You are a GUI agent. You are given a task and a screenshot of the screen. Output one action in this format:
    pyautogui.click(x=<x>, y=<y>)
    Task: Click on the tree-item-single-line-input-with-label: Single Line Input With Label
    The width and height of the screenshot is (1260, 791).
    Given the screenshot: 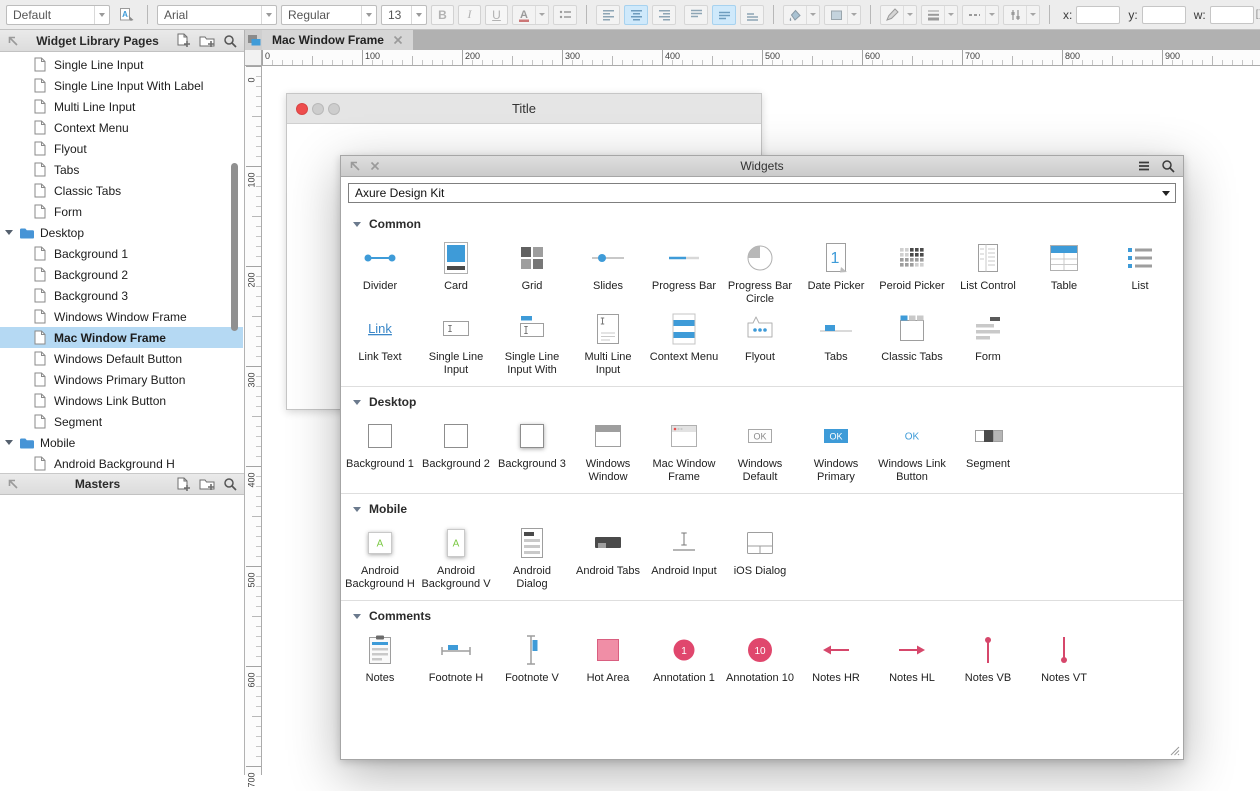 What is the action you would take?
    pyautogui.click(x=121, y=85)
    